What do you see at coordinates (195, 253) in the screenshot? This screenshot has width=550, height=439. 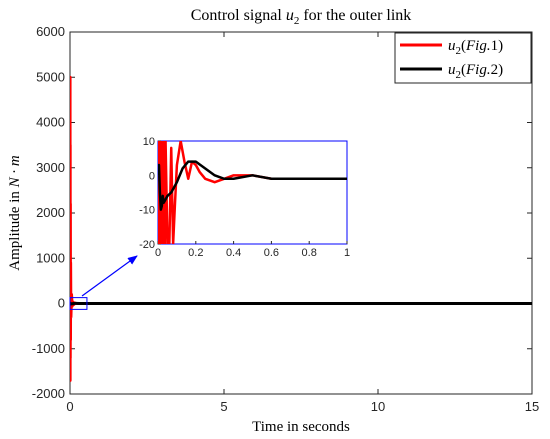 I see `inset-x-tick-label: 0.2` at bounding box center [195, 253].